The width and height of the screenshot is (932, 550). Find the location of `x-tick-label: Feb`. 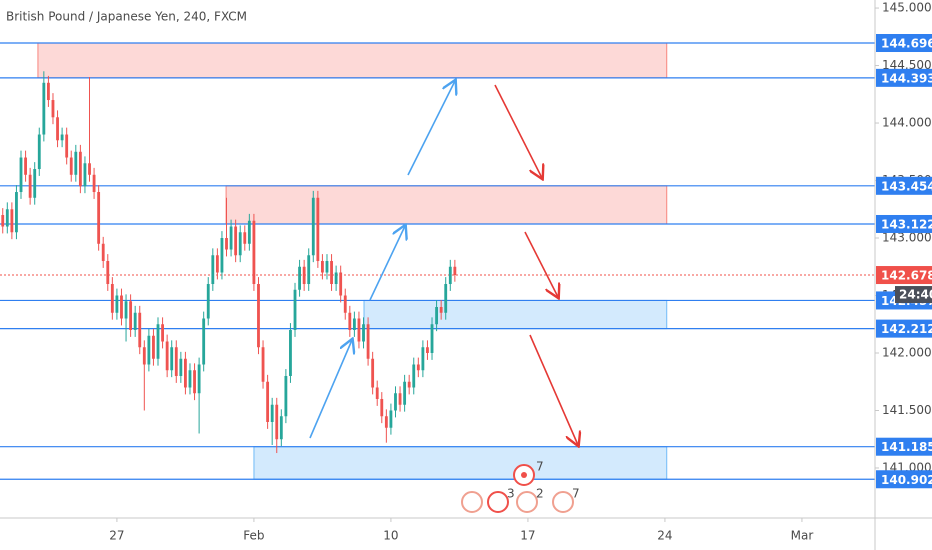

x-tick-label: Feb is located at coordinates (253, 536).